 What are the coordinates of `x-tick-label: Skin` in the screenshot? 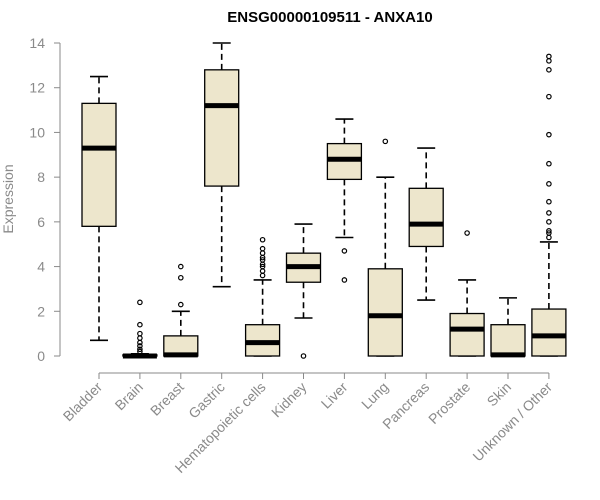 It's located at (499, 394).